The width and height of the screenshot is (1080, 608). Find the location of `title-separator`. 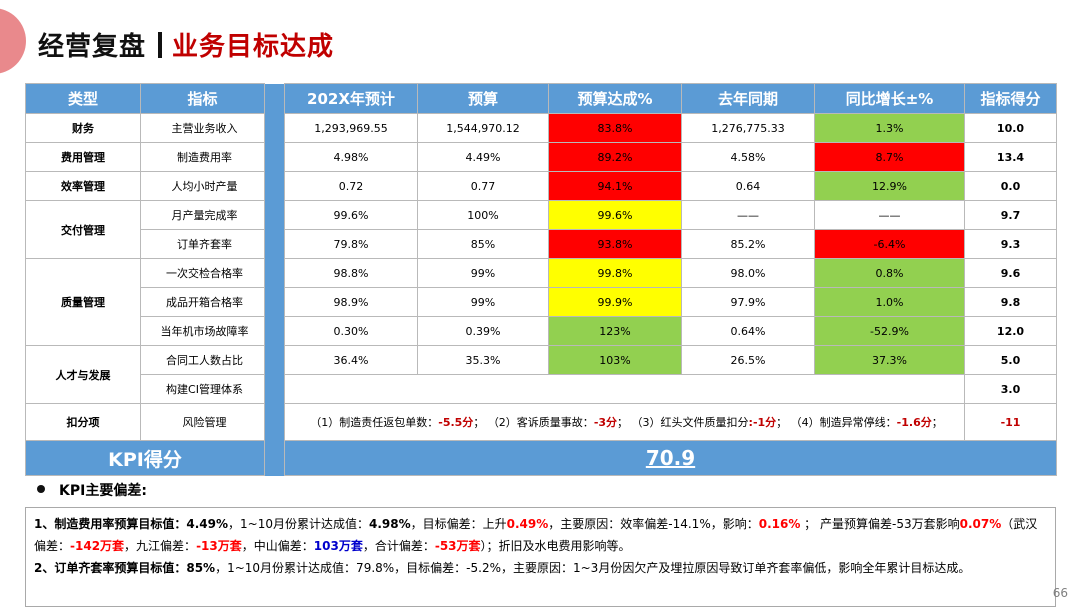

title-separator is located at coordinates (160, 45).